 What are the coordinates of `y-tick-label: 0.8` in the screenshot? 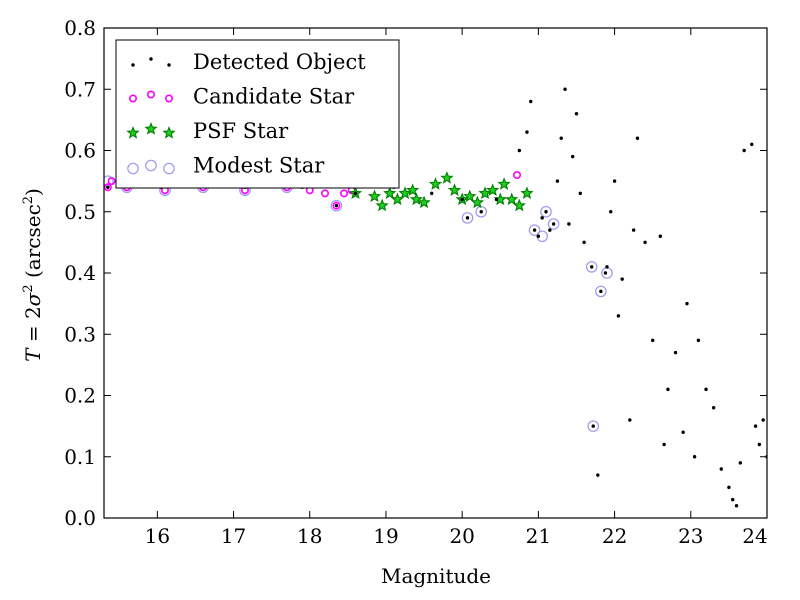 It's located at (80, 28).